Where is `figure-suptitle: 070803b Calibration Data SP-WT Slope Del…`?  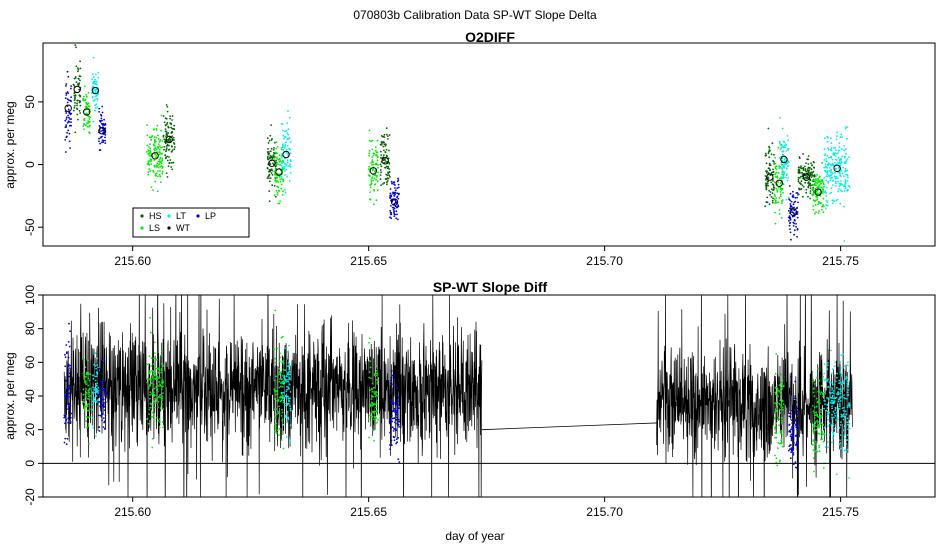
figure-suptitle: 070803b Calibration Data SP-WT Slope Del… is located at coordinates (475, 15).